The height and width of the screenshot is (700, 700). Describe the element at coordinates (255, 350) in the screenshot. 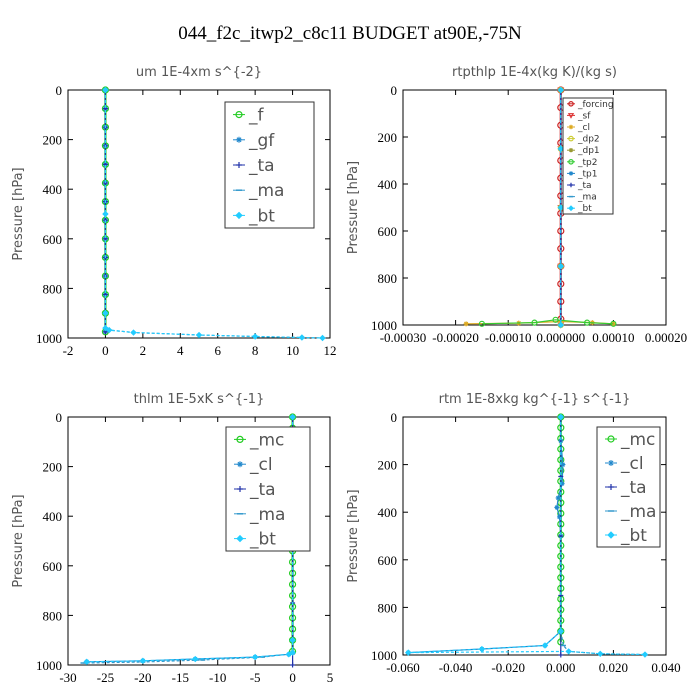

I see `x-tick-label: 8` at that location.